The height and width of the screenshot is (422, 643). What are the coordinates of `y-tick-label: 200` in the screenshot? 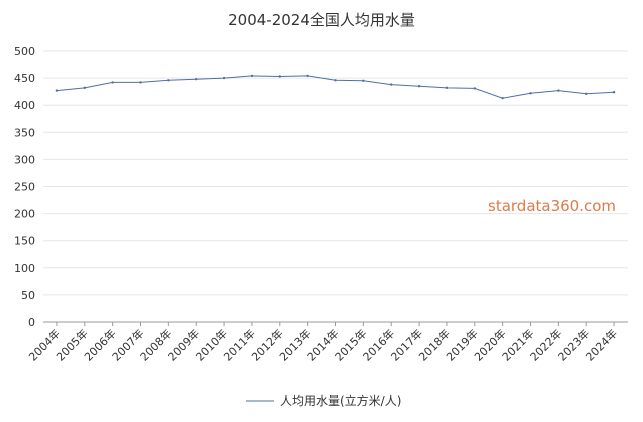 It's located at (24, 214).